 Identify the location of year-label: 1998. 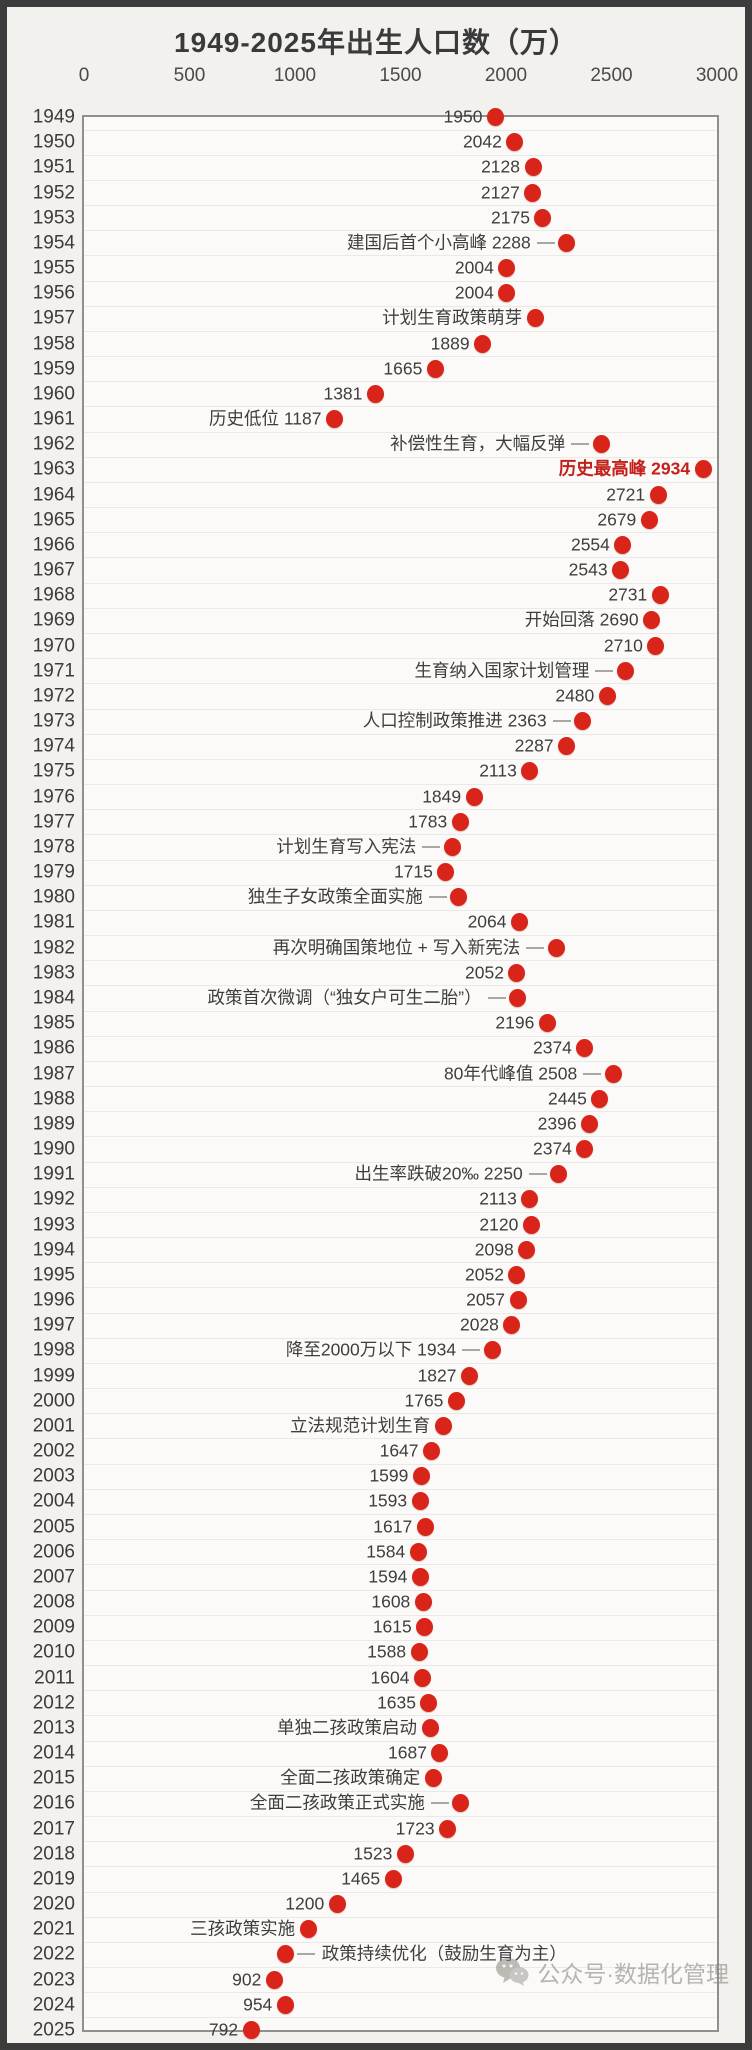
(53, 1350).